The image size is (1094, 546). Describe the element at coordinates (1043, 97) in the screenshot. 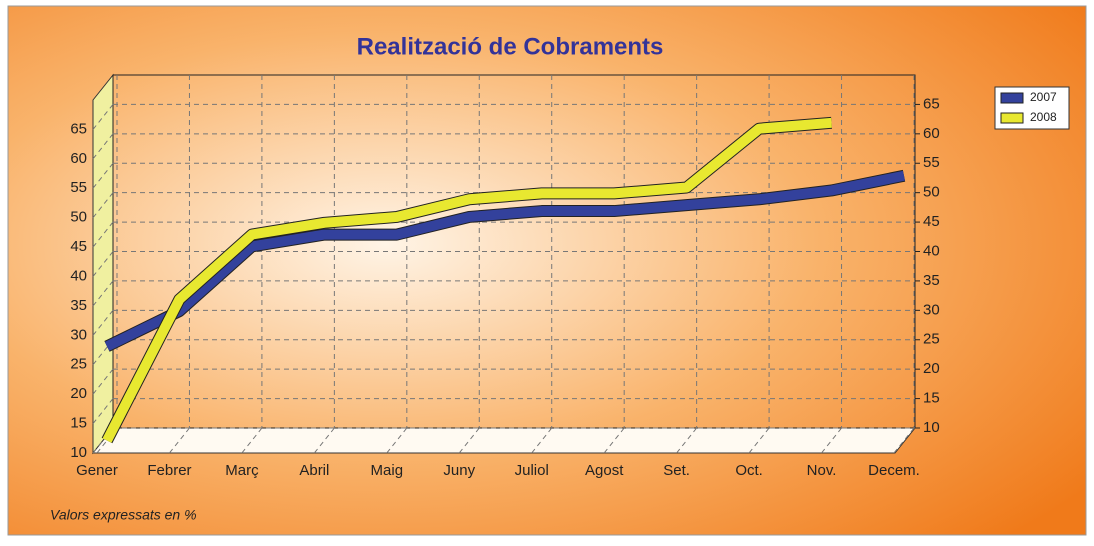

I see `legend-label: 2007` at that location.